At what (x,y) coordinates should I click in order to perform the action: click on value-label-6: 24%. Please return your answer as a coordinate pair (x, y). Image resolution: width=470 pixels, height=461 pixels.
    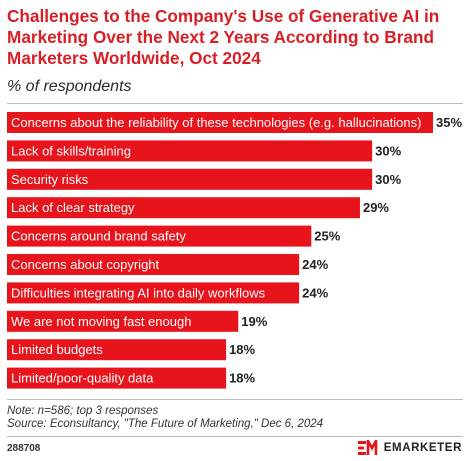
    Looking at the image, I should click on (315, 292).